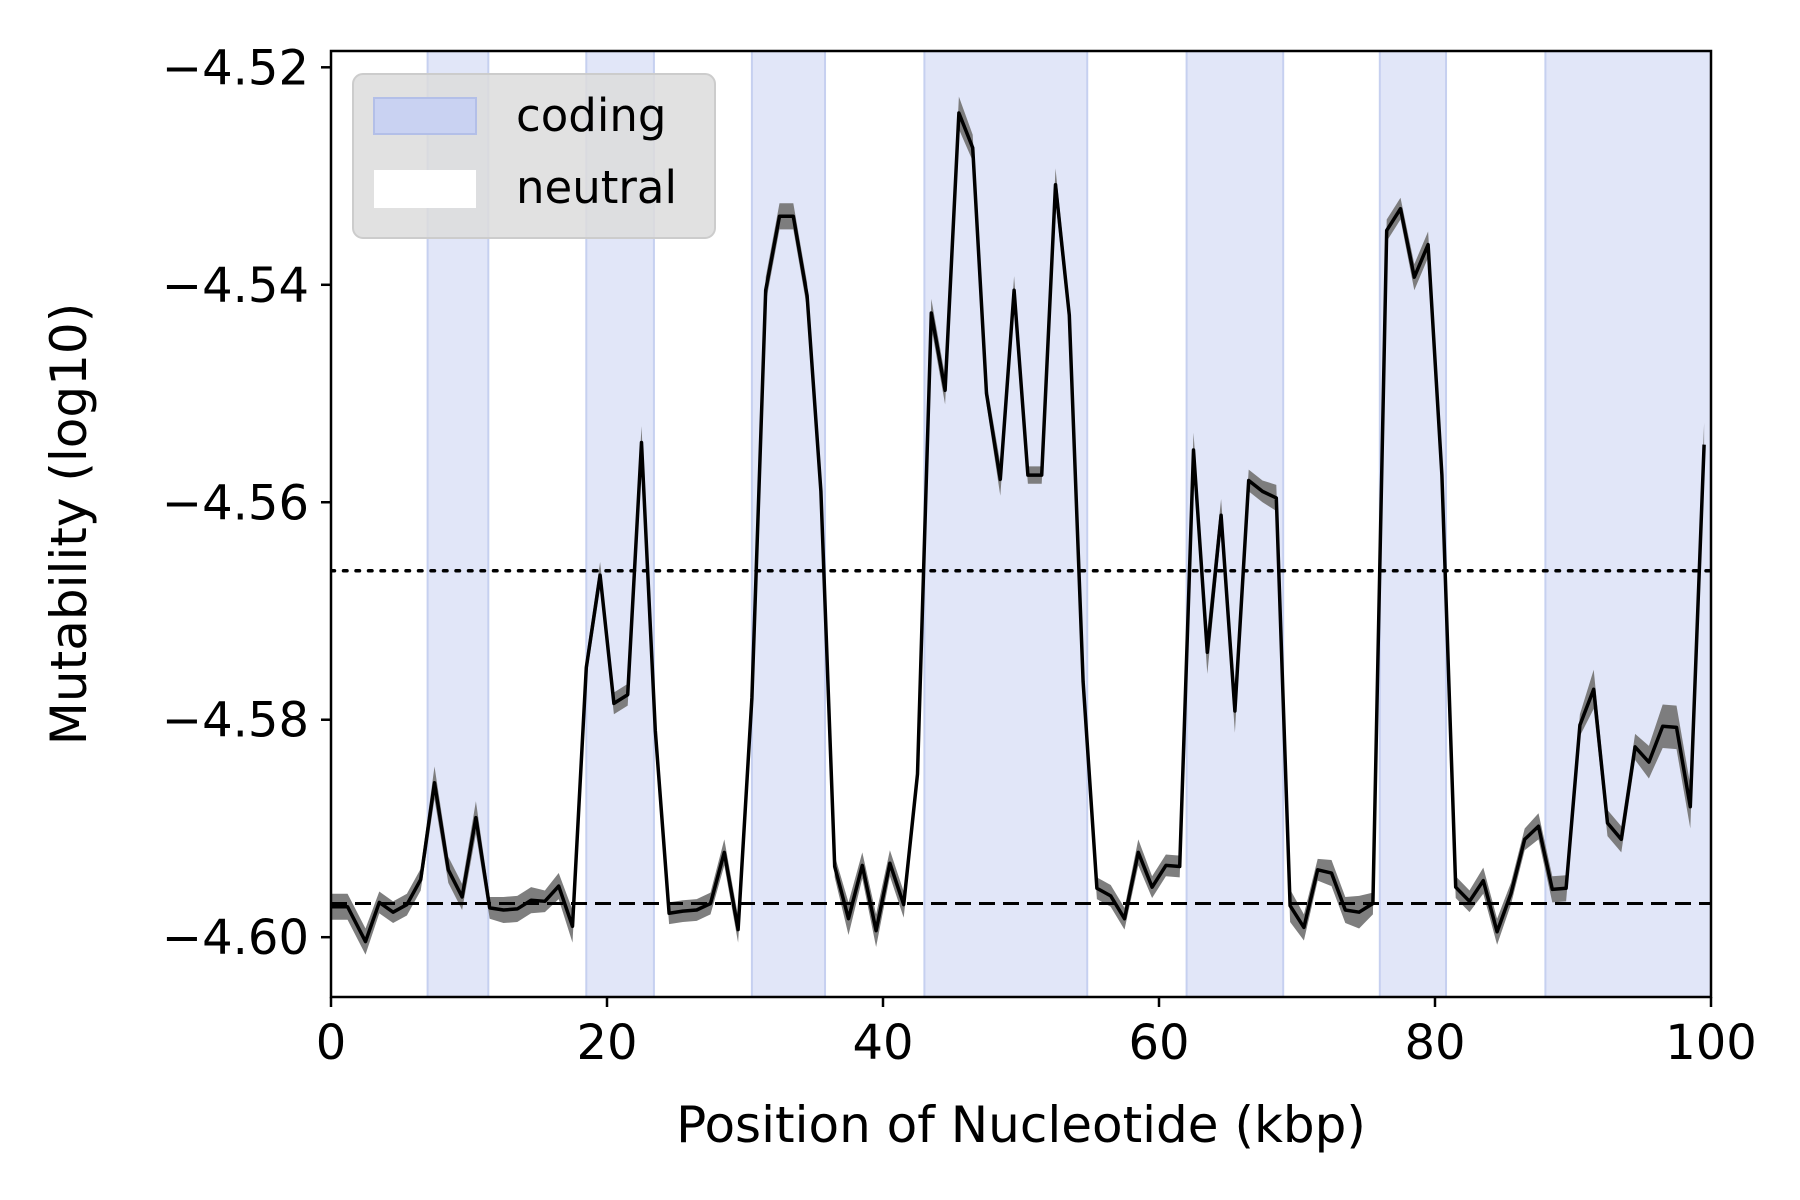 The height and width of the screenshot is (1200, 1800). Describe the element at coordinates (425, 189) in the screenshot. I see `legend-swatch-neutral` at that location.